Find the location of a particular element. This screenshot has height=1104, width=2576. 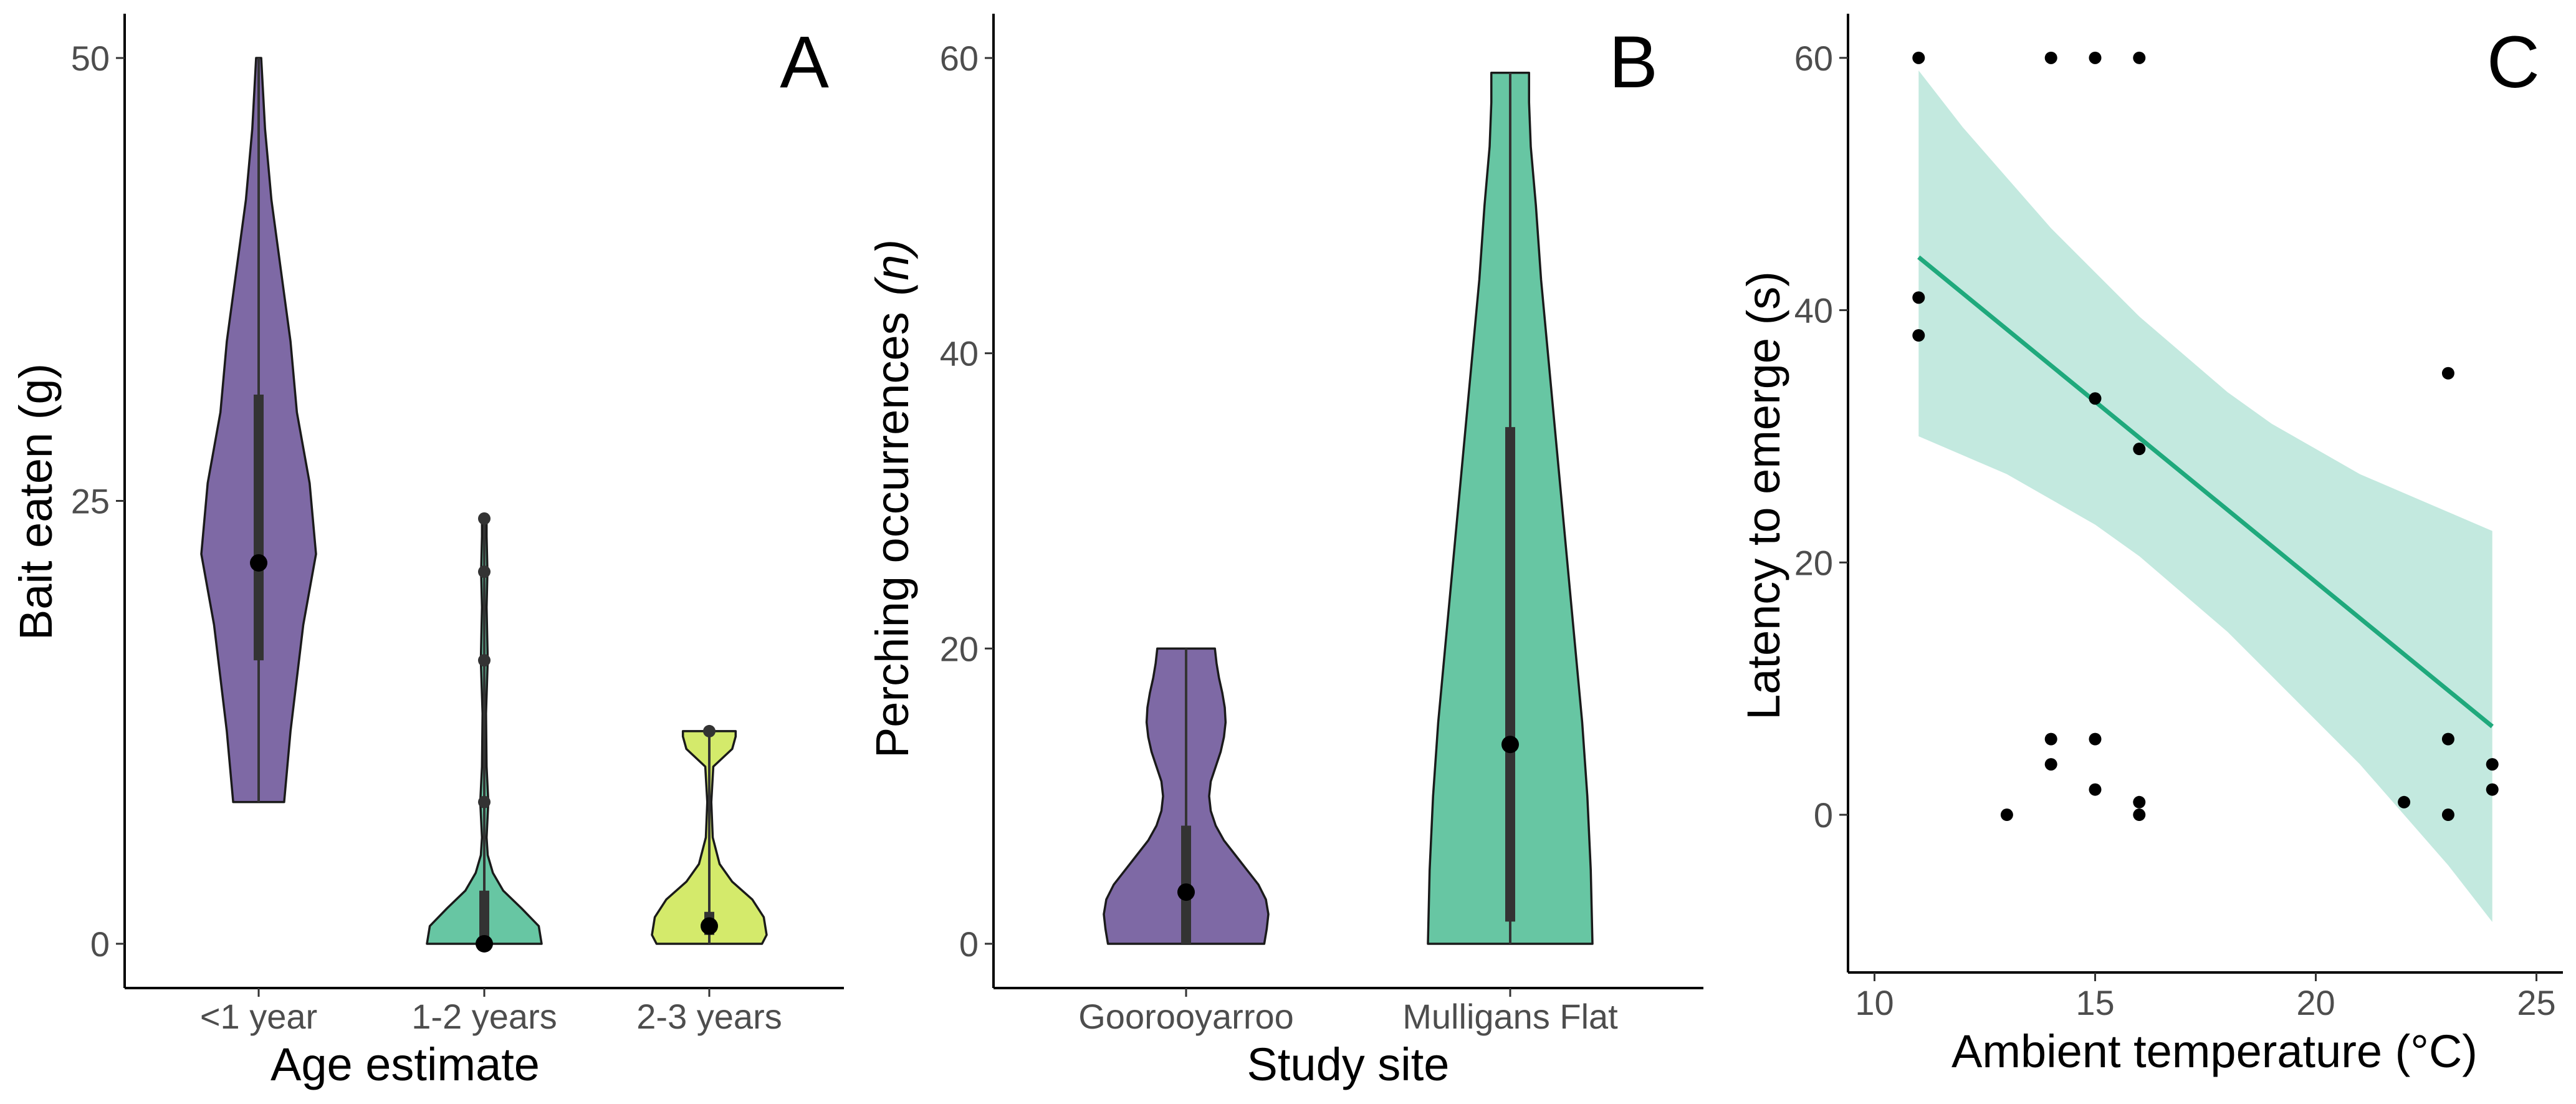

panel-c-letter: C is located at coordinates (2513, 62).